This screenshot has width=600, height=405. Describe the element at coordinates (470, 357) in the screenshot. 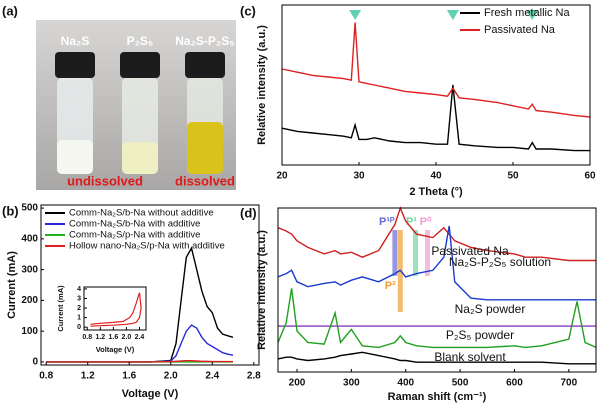

I see `curve-label: Blank solvent` at that location.